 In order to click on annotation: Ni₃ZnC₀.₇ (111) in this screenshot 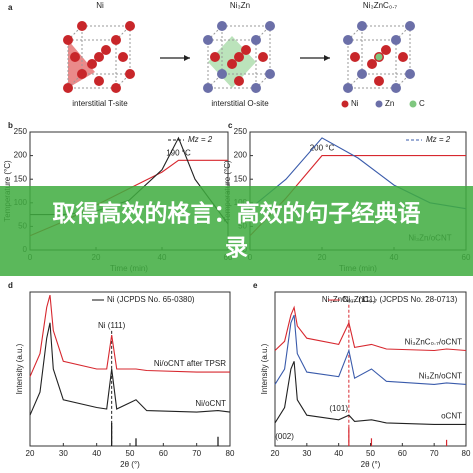, I will do `click(349, 299)`.